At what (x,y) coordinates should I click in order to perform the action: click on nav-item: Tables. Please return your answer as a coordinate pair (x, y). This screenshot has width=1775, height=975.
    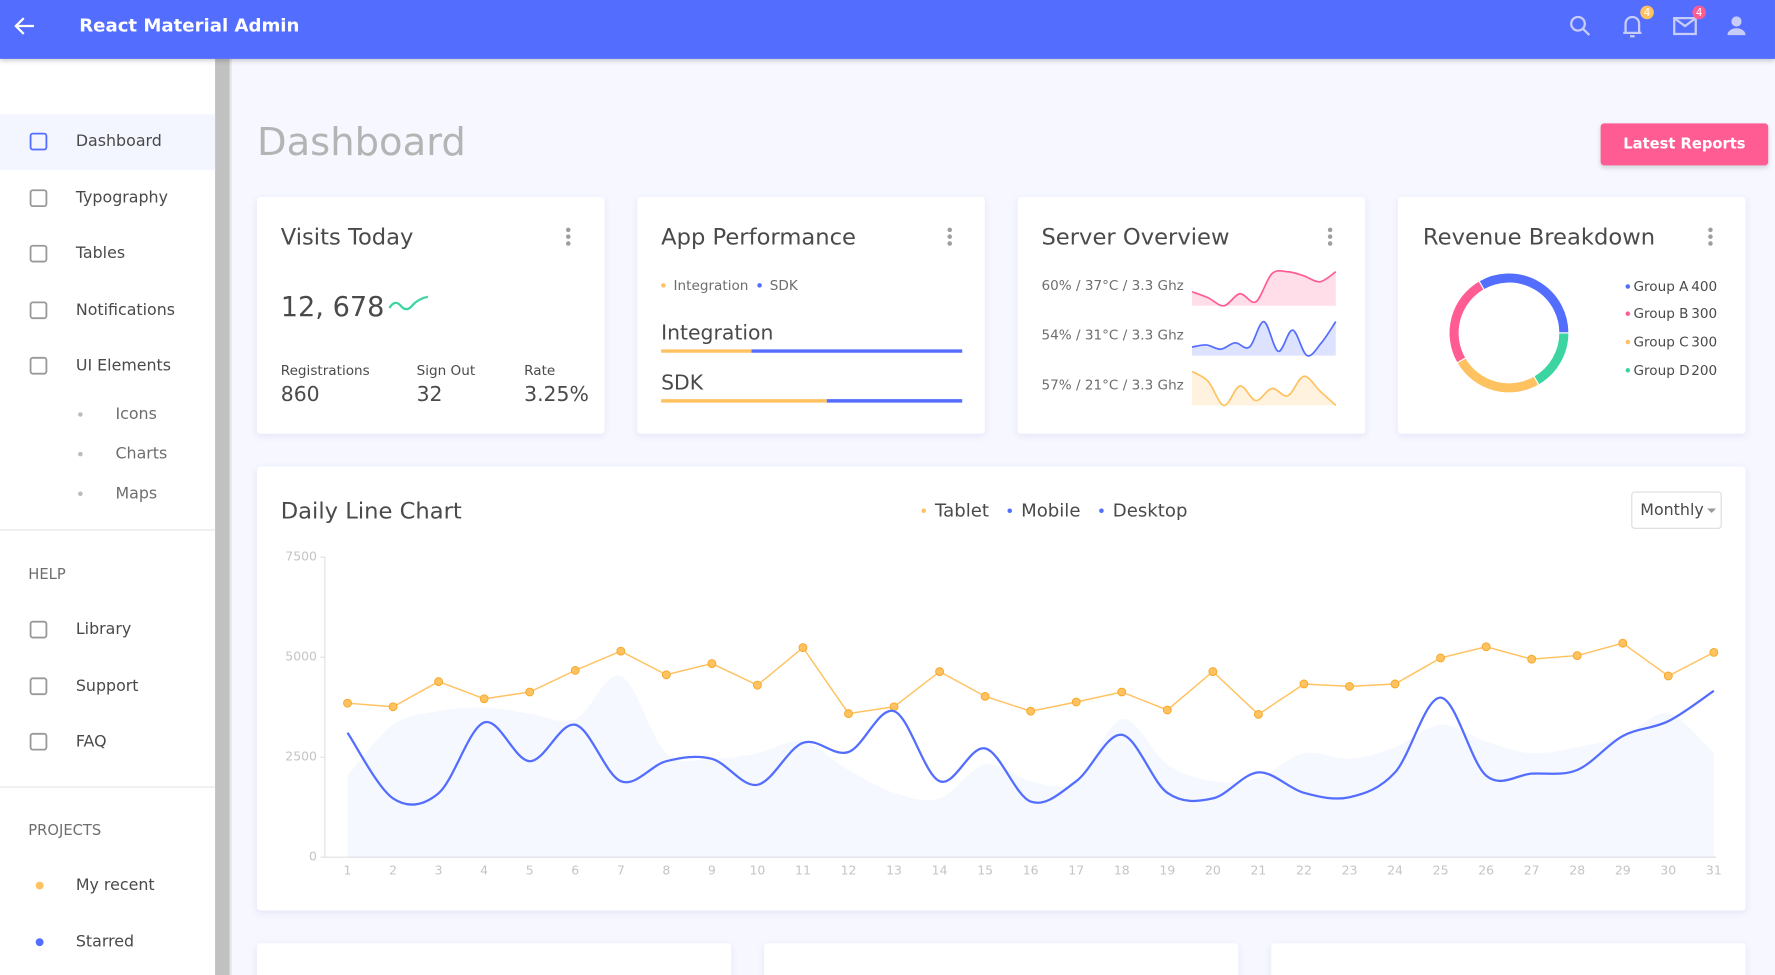
    Looking at the image, I should click on (100, 253).